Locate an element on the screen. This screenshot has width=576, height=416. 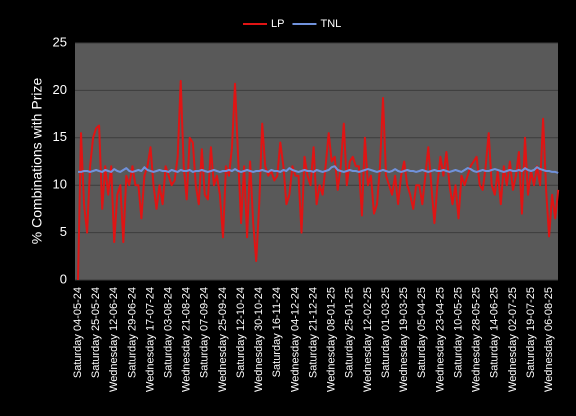
x-tick-label: Saturday 04-05-24 is located at coordinates (78, 332).